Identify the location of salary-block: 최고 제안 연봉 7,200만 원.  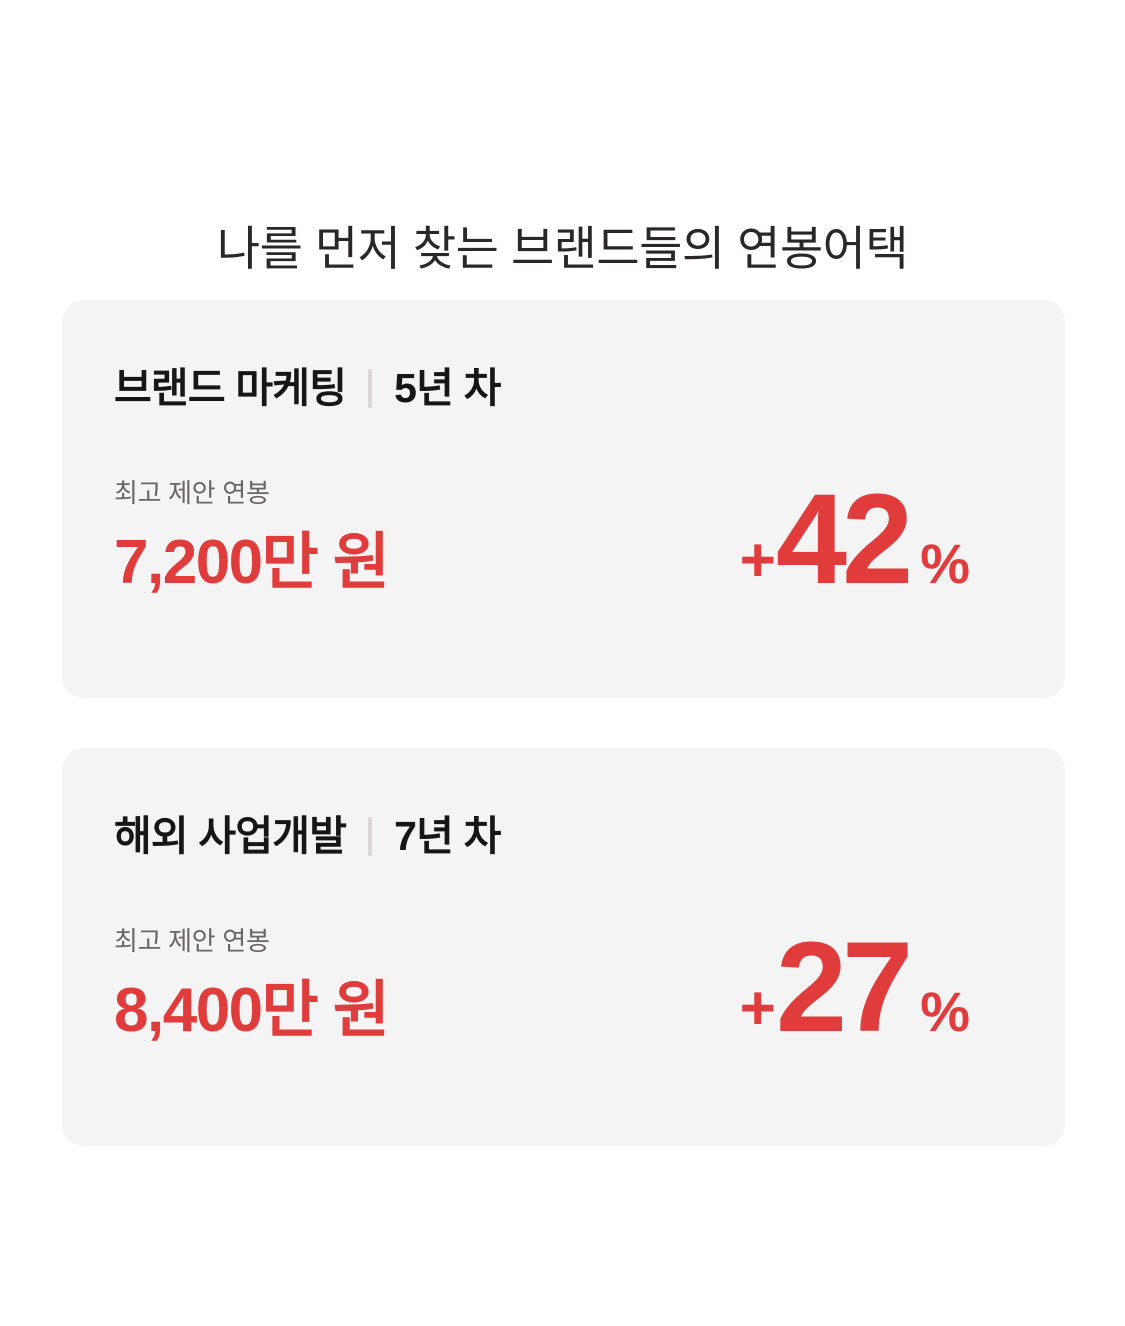
(252, 538).